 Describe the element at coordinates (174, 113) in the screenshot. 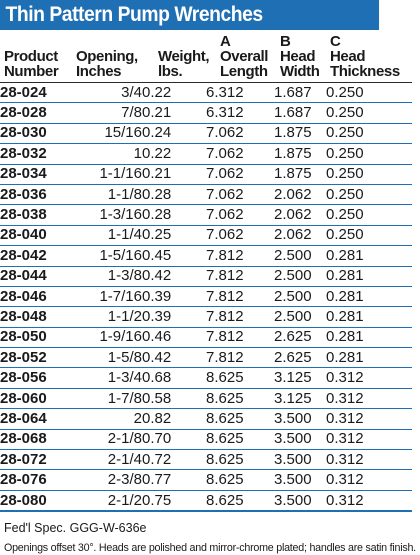

I see `weight-cell: 0.21` at that location.